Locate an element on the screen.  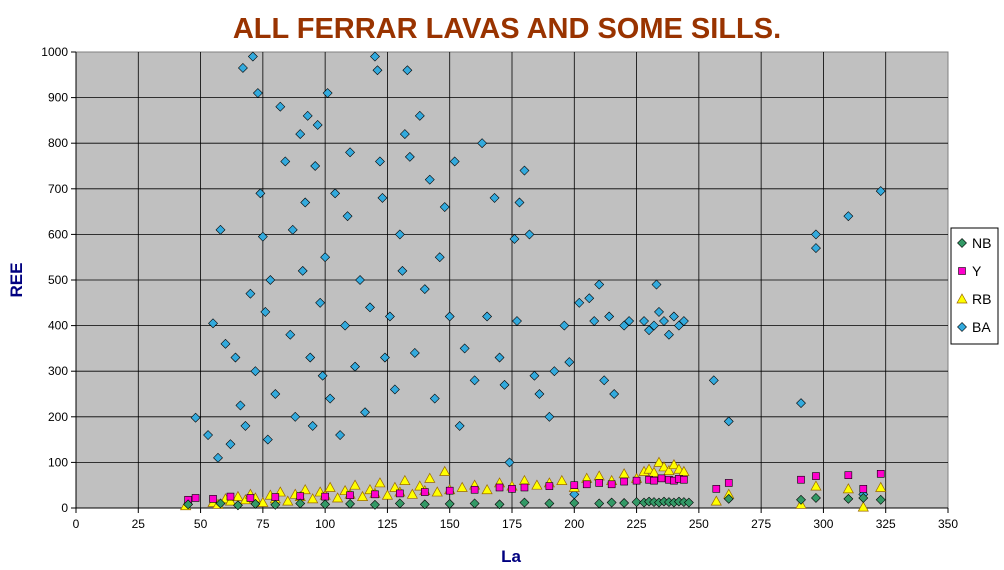
x-tick-label: 275 is located at coordinates (761, 524).